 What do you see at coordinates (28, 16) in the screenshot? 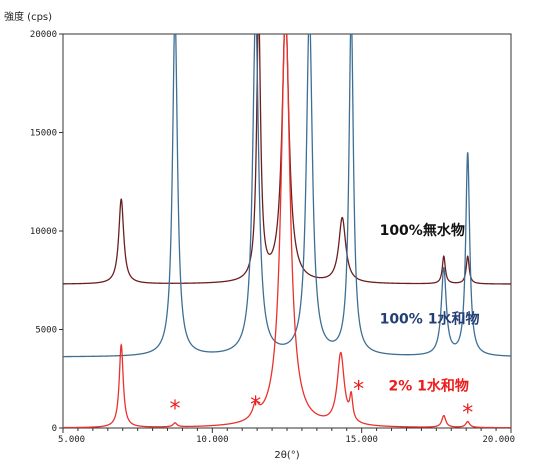
I see `y-axis-title: 強度 (cps)` at bounding box center [28, 16].